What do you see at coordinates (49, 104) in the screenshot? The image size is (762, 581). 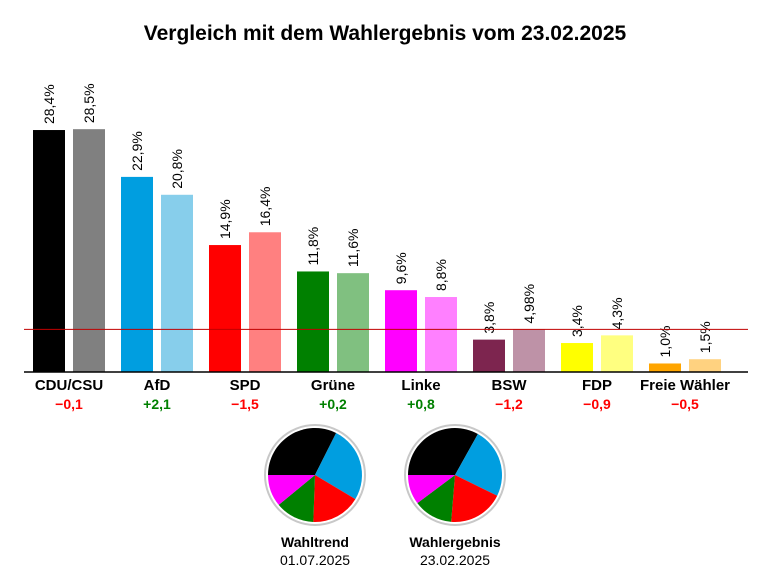 I see `value-label: 28,4%` at bounding box center [49, 104].